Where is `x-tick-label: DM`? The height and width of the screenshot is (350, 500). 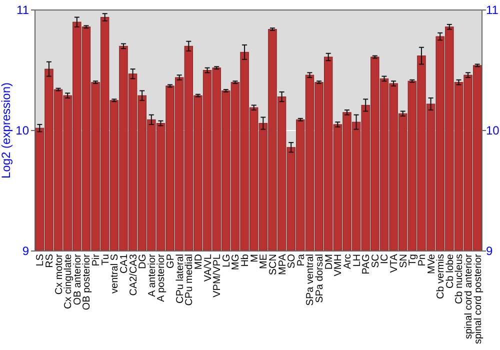 x-tick-label: DM is located at coordinates (329, 262).